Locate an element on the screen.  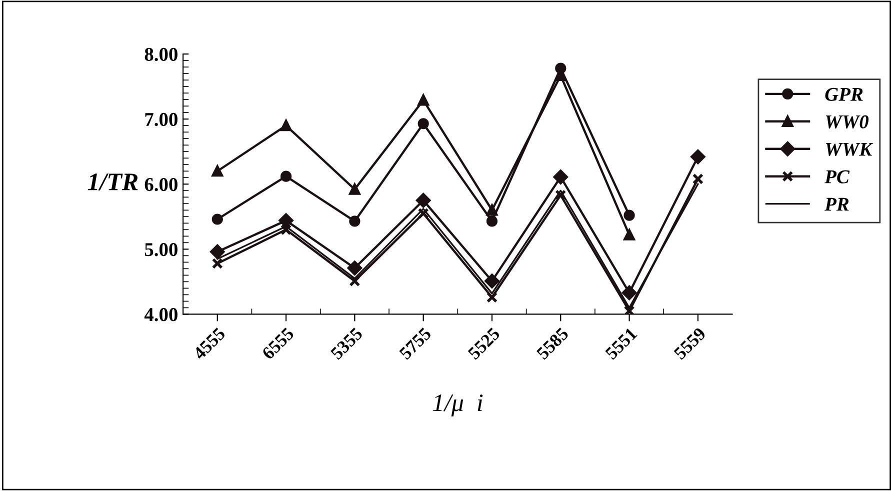
legend-label: WWK is located at coordinates (850, 149).